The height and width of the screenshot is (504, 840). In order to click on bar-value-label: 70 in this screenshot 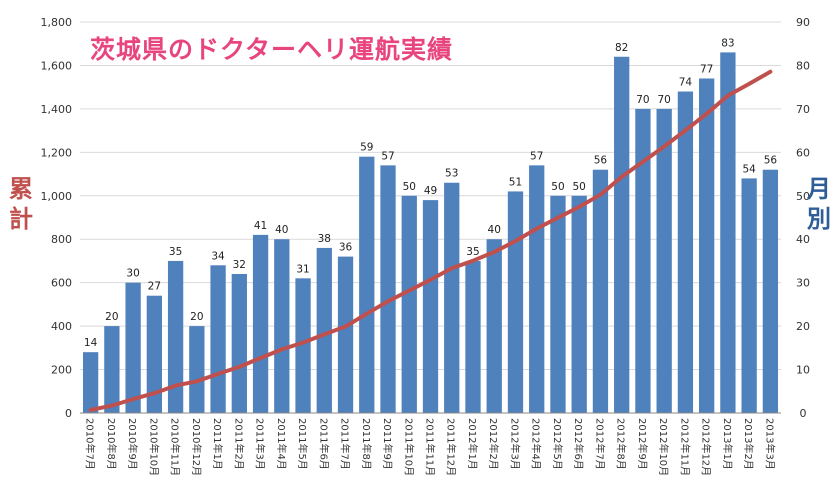, I will do `click(663, 100)`.